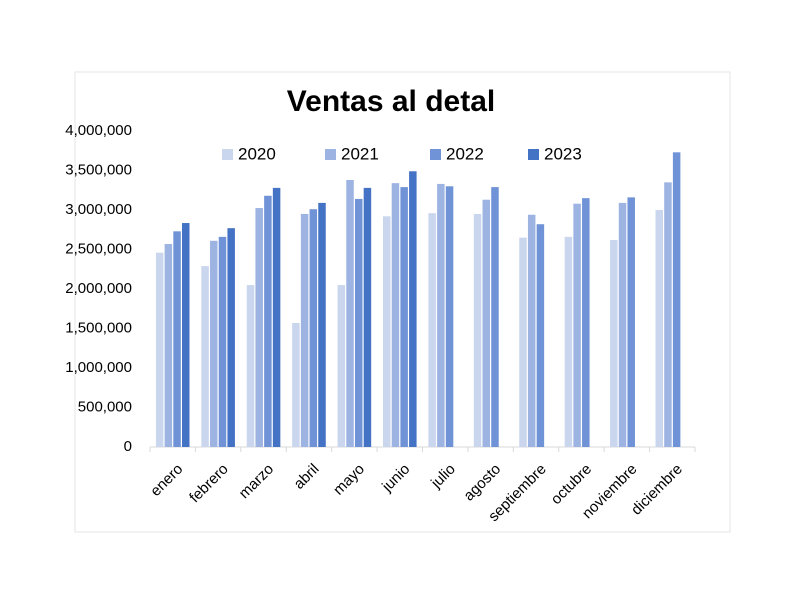  Describe the element at coordinates (98, 367) in the screenshot. I see `y-tick-label: 1,000,000` at that location.